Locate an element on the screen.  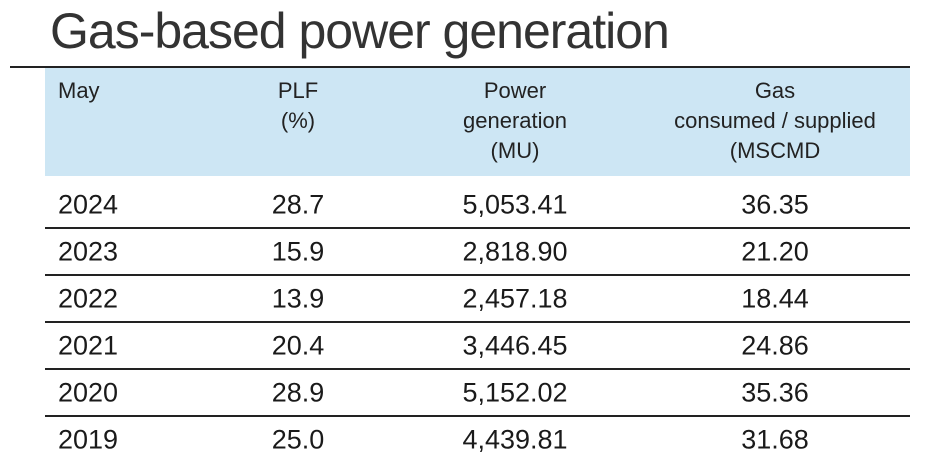
header-line: consumed / supplied is located at coordinates (775, 120).